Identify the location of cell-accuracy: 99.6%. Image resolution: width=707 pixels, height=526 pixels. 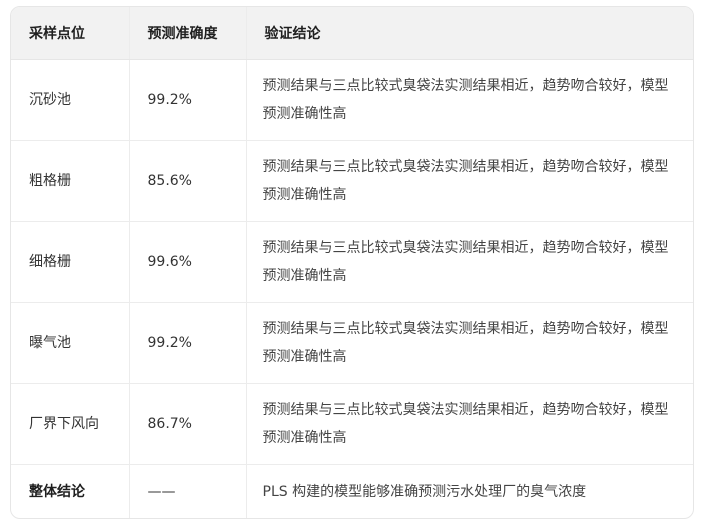
(187, 262).